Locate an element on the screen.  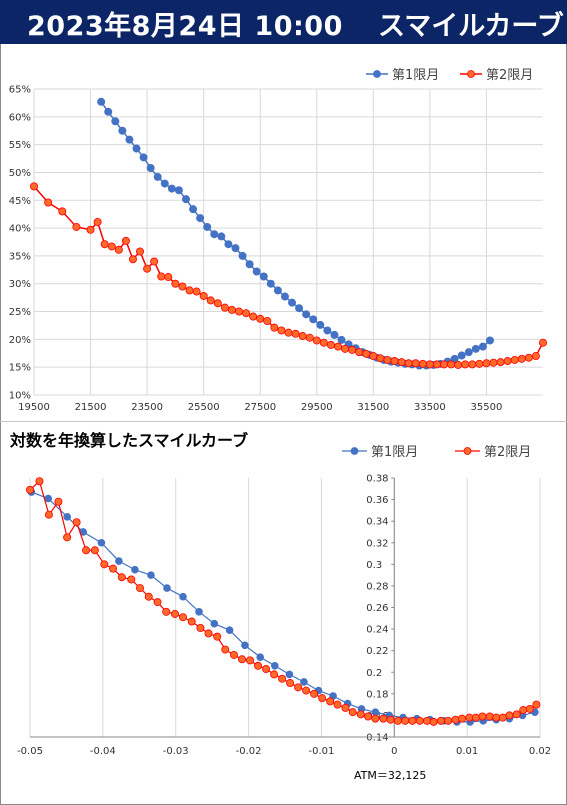
atm-annotation: ATM＝32,125 is located at coordinates (390, 775).